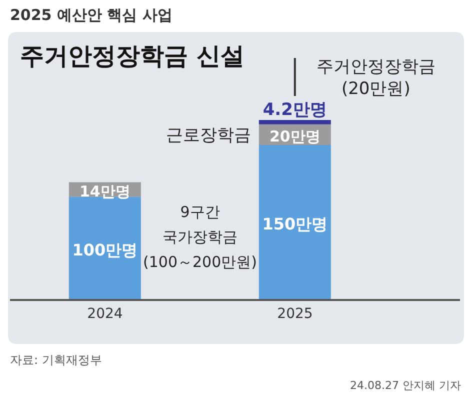 This screenshot has width=473, height=397. I want to click on series-label: 주거안정장학금 (20만원), so click(376, 78).